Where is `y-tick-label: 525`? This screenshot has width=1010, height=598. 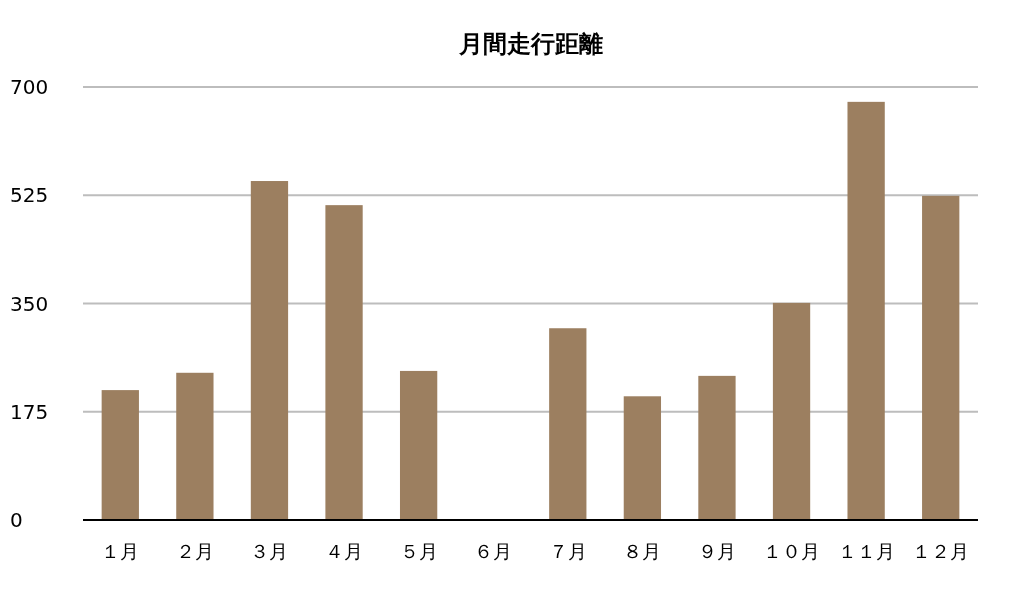
y-tick-label: 525 is located at coordinates (29, 195).